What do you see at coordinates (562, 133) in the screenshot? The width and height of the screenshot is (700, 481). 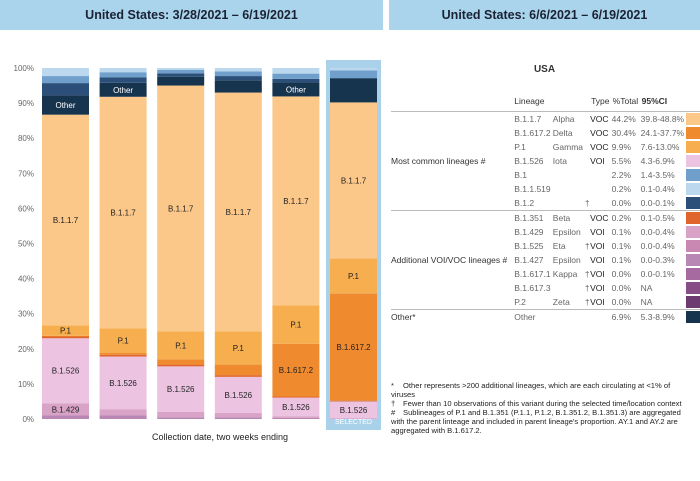 I see `name-cell: Delta` at bounding box center [562, 133].